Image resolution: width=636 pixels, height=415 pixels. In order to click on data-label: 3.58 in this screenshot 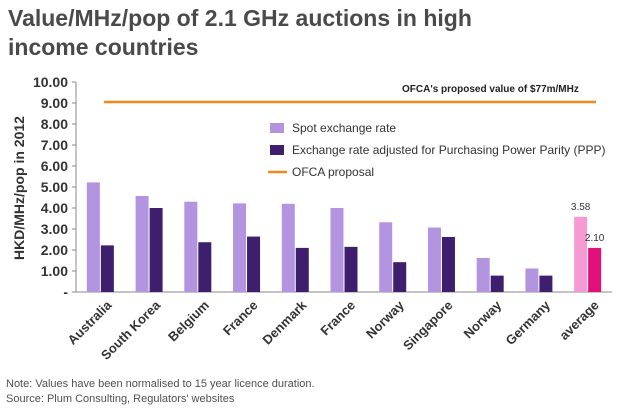, I will do `click(581, 207)`.